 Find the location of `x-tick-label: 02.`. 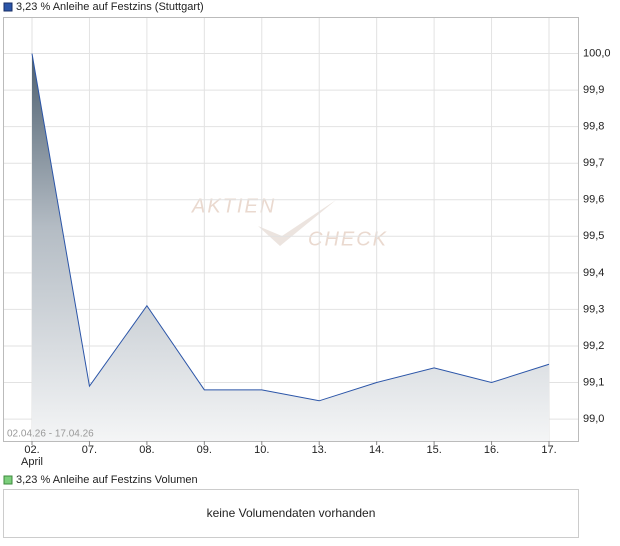

x-tick-label: 02. is located at coordinates (31, 450).